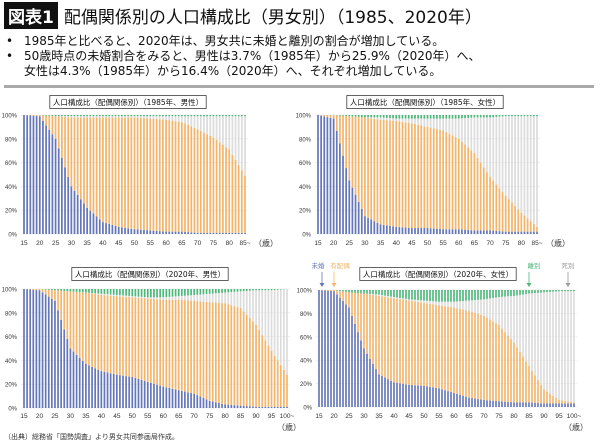  Describe the element at coordinates (135, 243) in the screenshot. I see `x-tick-label: 50` at that location.